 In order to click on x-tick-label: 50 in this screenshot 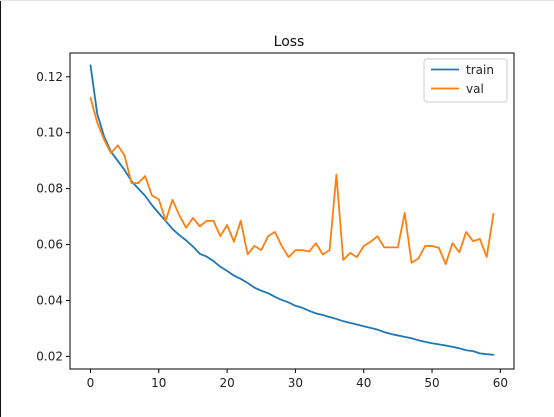, I will do `click(431, 383)`.